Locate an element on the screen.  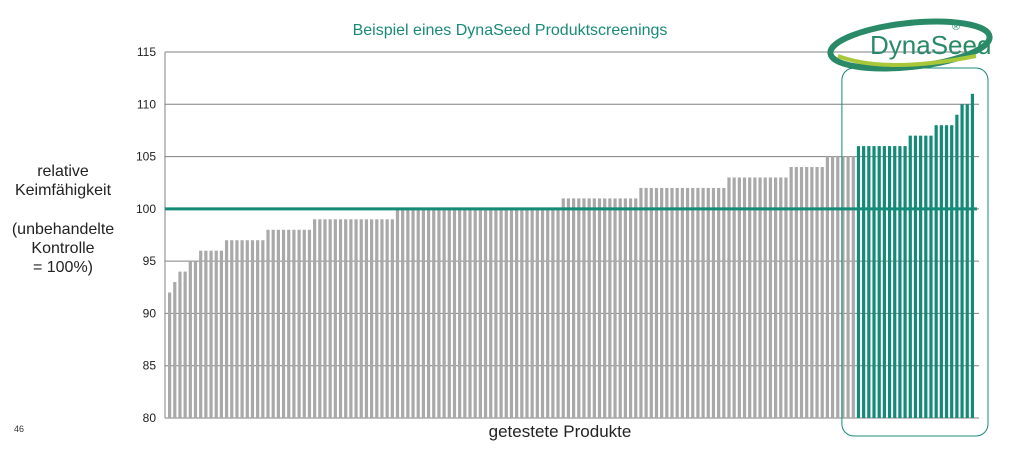
logo-swoosh-icon is located at coordinates (910, 45).